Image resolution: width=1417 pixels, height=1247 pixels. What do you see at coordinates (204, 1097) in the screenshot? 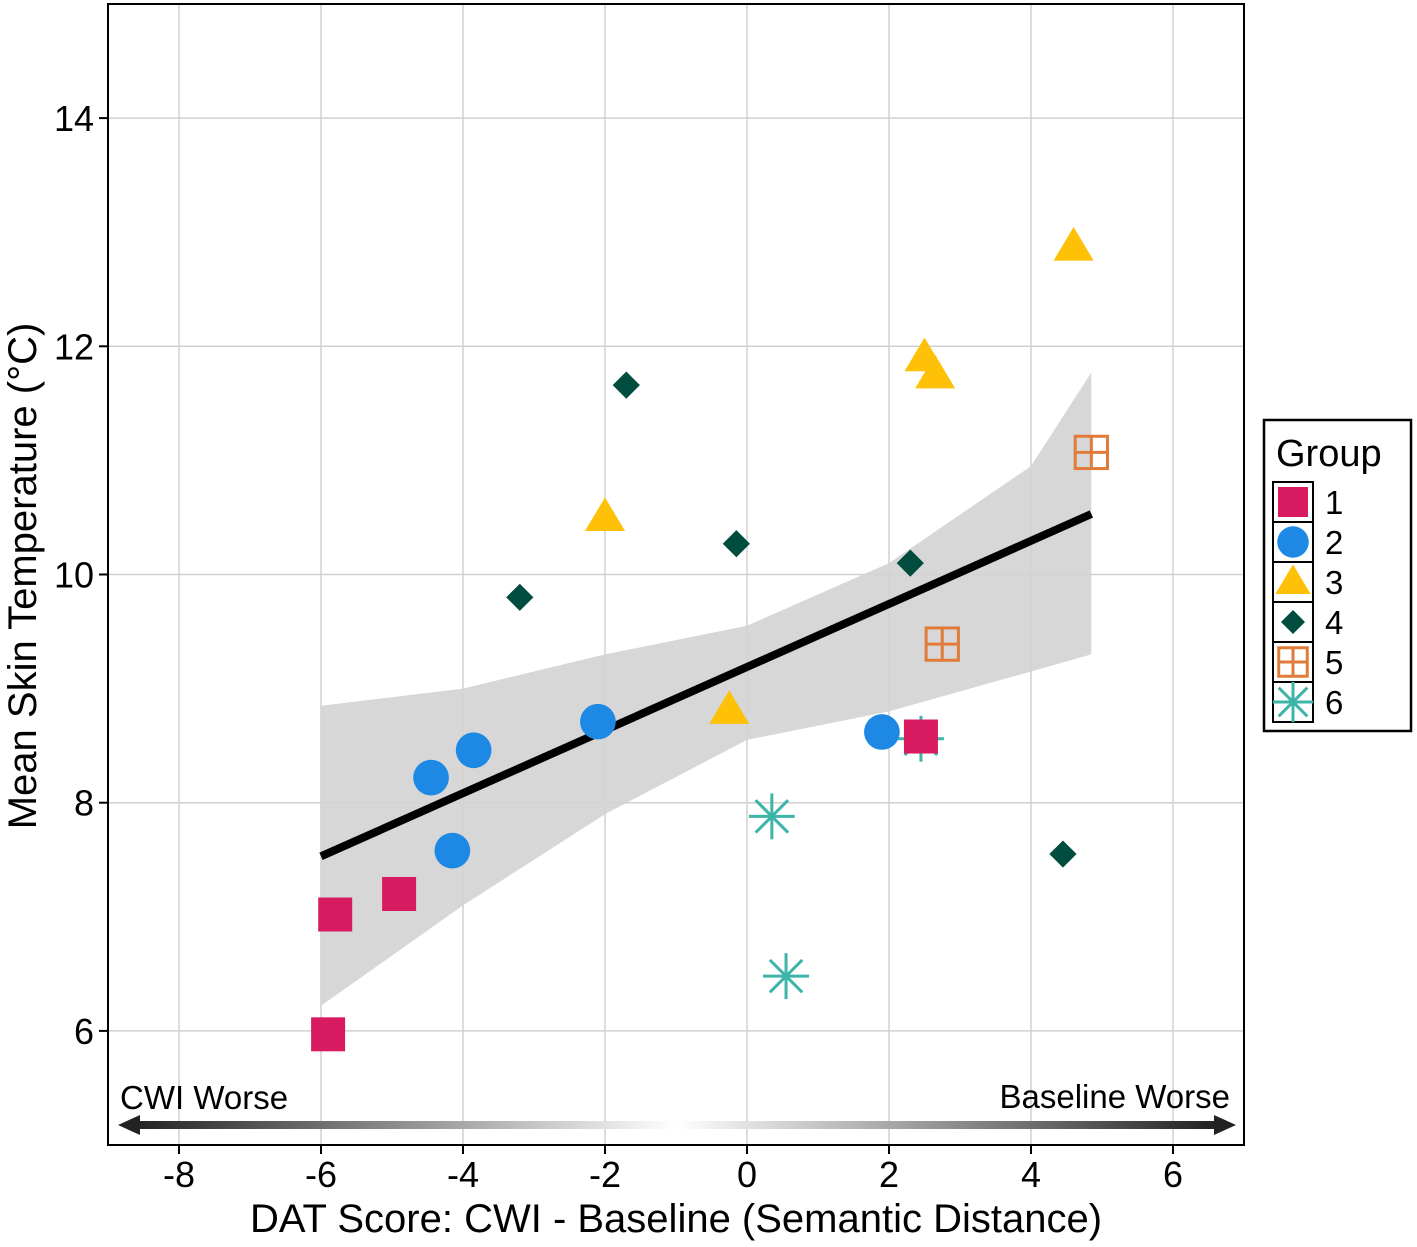
I see `annotation-cwi-worse: CWI Worse` at bounding box center [204, 1097].